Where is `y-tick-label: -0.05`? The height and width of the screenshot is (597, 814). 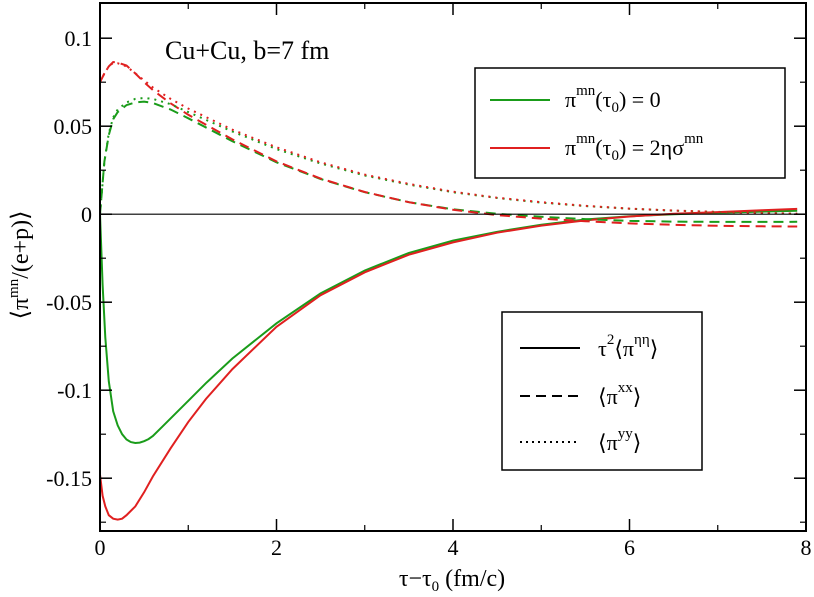
y-tick-label: -0.05 is located at coordinates (69, 302).